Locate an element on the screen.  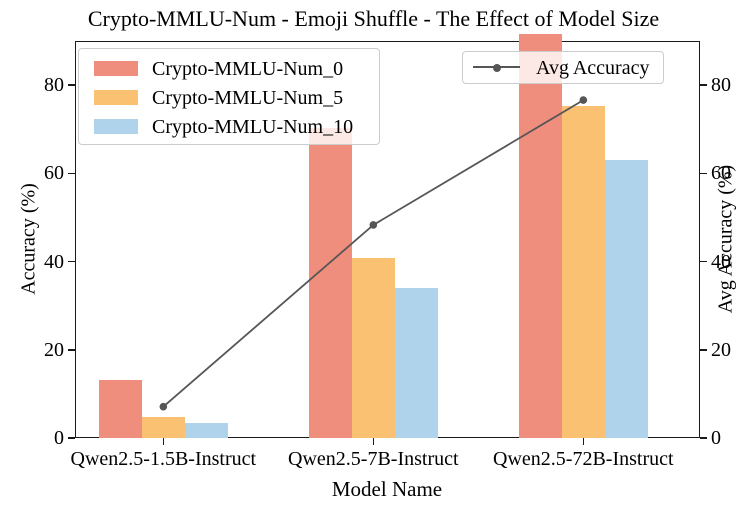
legend-row: Crypto-MMLU-Num_10 is located at coordinates (231, 126).